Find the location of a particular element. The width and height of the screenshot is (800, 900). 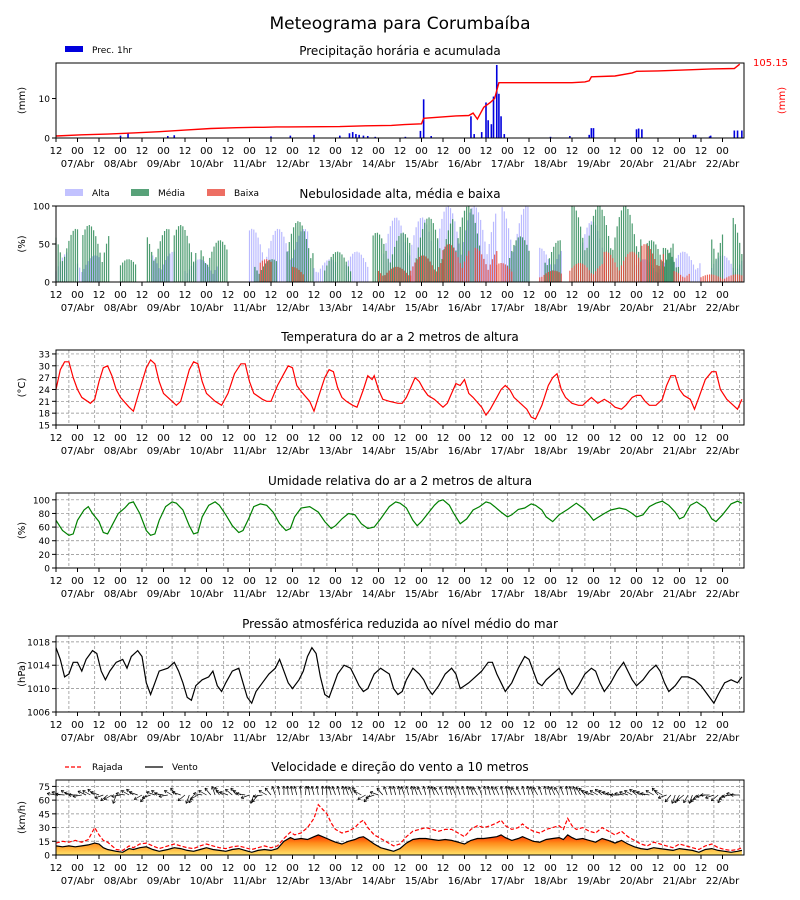

legend-swatch is located at coordinates (140, 192).